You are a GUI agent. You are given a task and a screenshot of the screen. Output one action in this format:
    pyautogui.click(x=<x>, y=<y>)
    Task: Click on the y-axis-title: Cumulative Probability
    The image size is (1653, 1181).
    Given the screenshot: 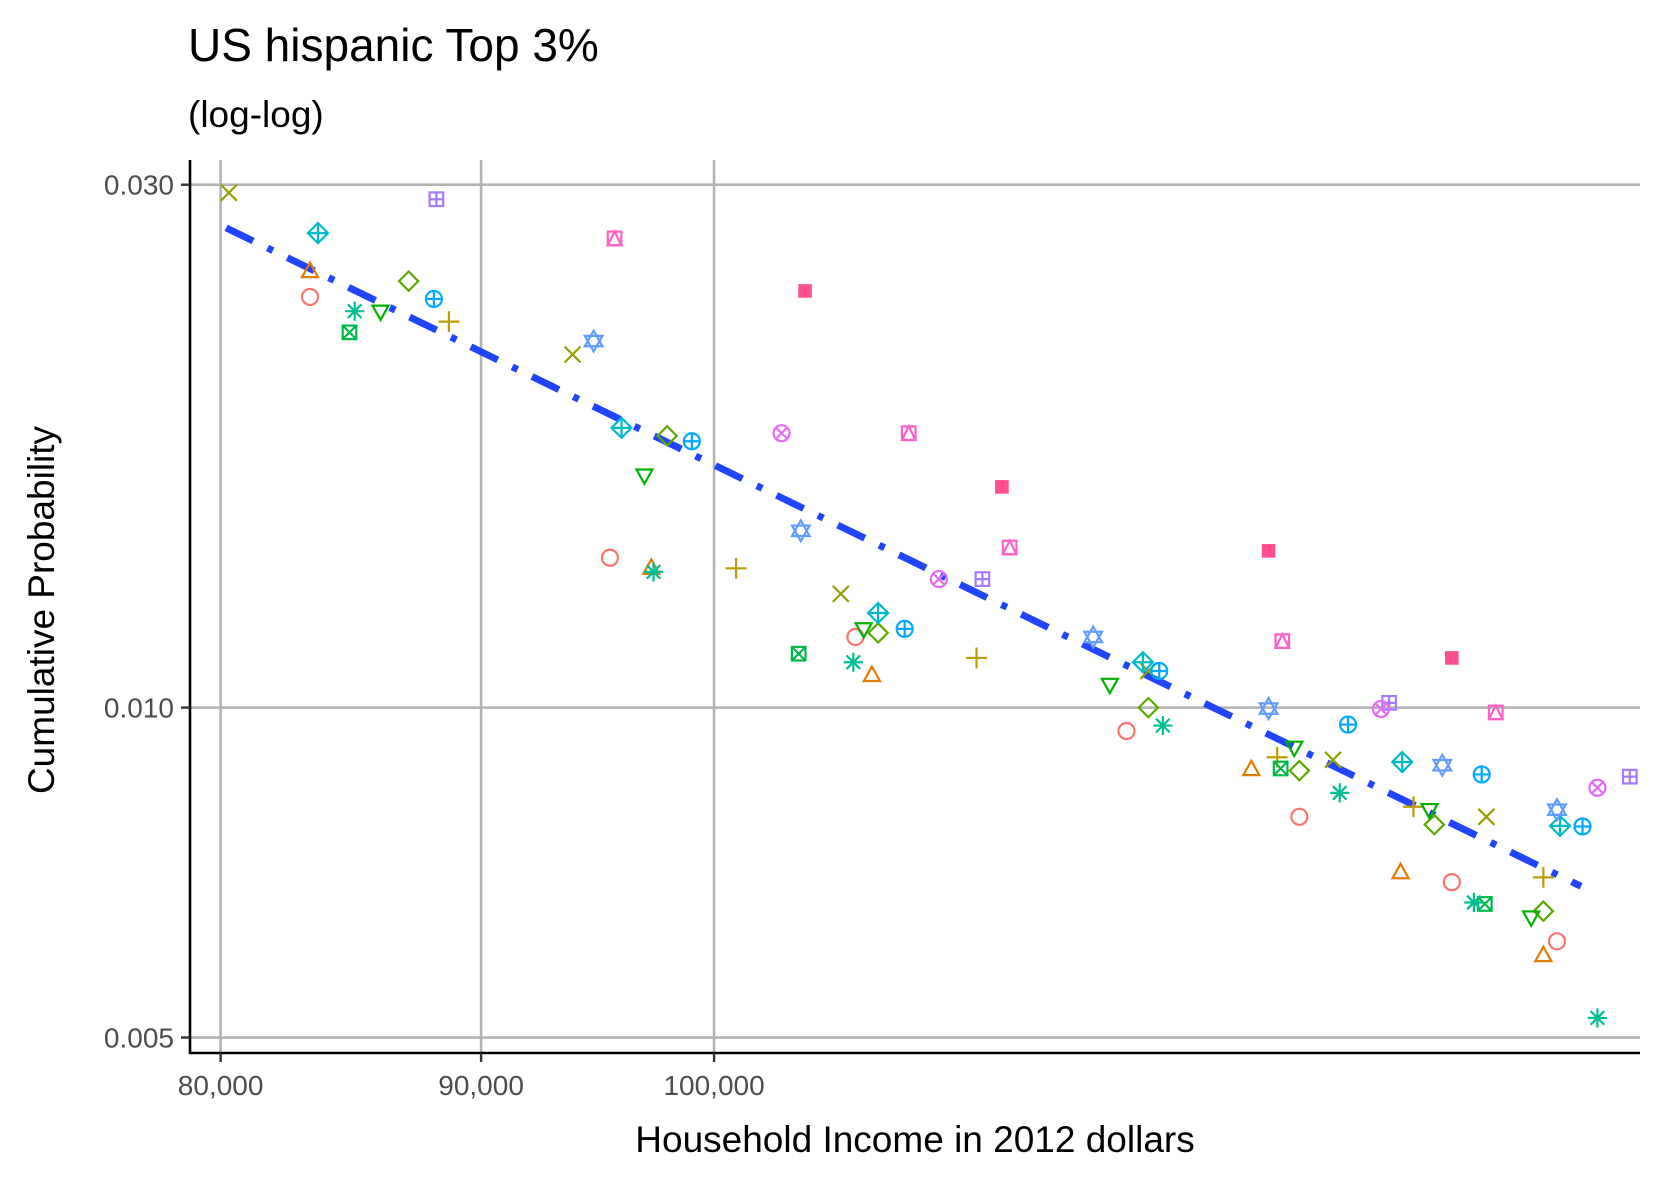 What is the action you would take?
    pyautogui.click(x=41, y=609)
    